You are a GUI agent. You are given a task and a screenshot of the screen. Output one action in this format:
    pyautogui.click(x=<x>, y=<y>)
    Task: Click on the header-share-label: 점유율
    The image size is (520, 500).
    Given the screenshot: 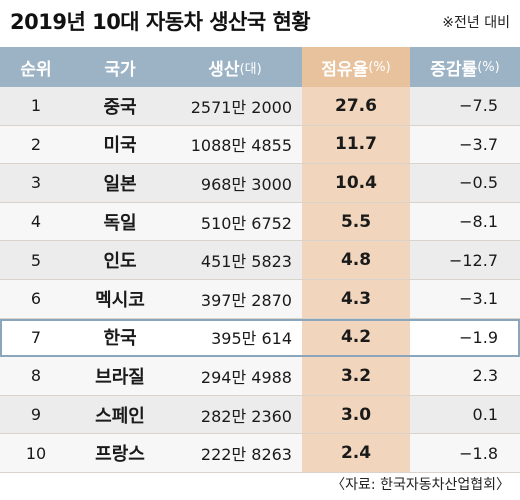 What is the action you would take?
    pyautogui.click(x=345, y=69)
    